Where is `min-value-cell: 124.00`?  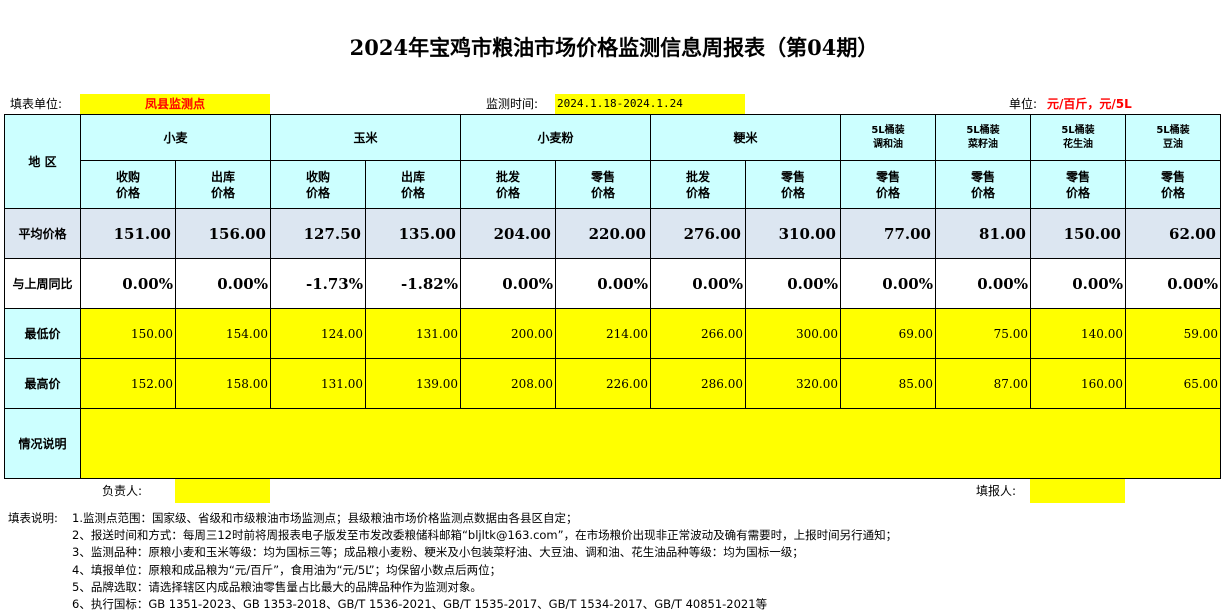 min-value-cell: 124.00 is located at coordinates (318, 333).